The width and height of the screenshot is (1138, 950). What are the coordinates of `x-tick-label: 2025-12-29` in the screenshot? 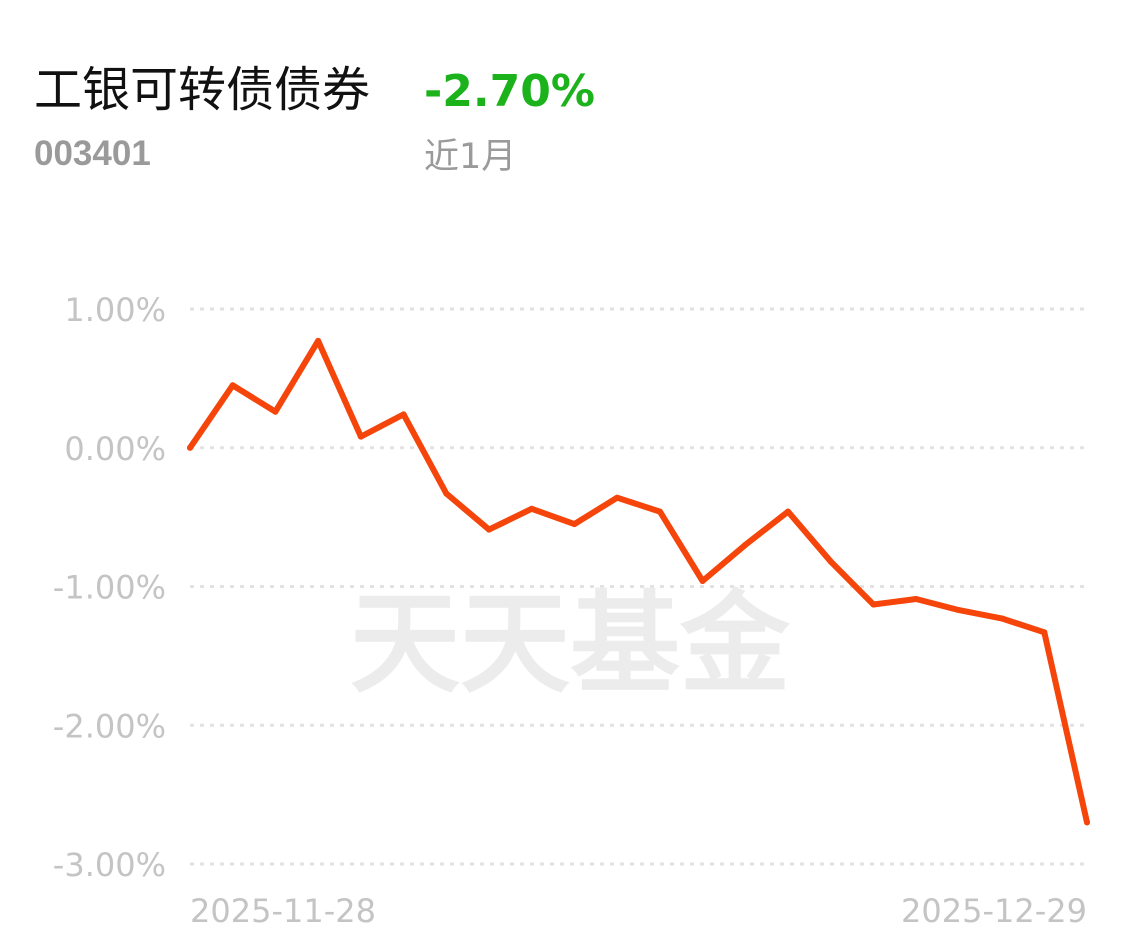 It's located at (994, 911).